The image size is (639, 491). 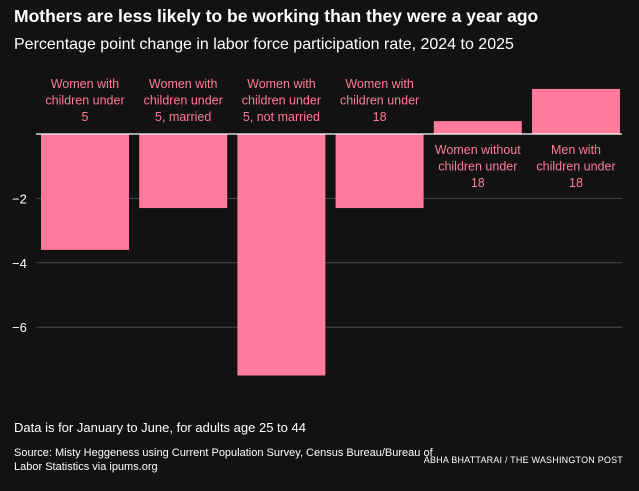 I want to click on category-label: Women with children under 18, so click(x=379, y=100).